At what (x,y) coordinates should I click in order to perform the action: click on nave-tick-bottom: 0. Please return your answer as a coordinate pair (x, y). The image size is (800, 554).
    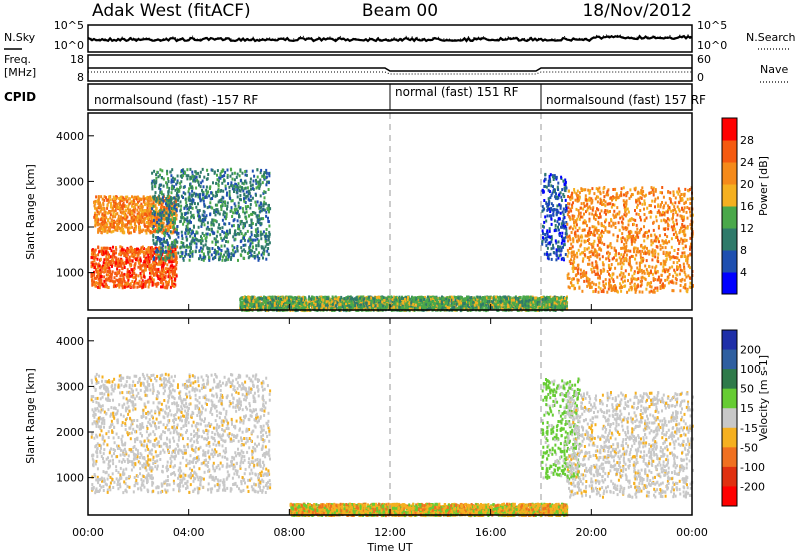
    Looking at the image, I should click on (700, 77).